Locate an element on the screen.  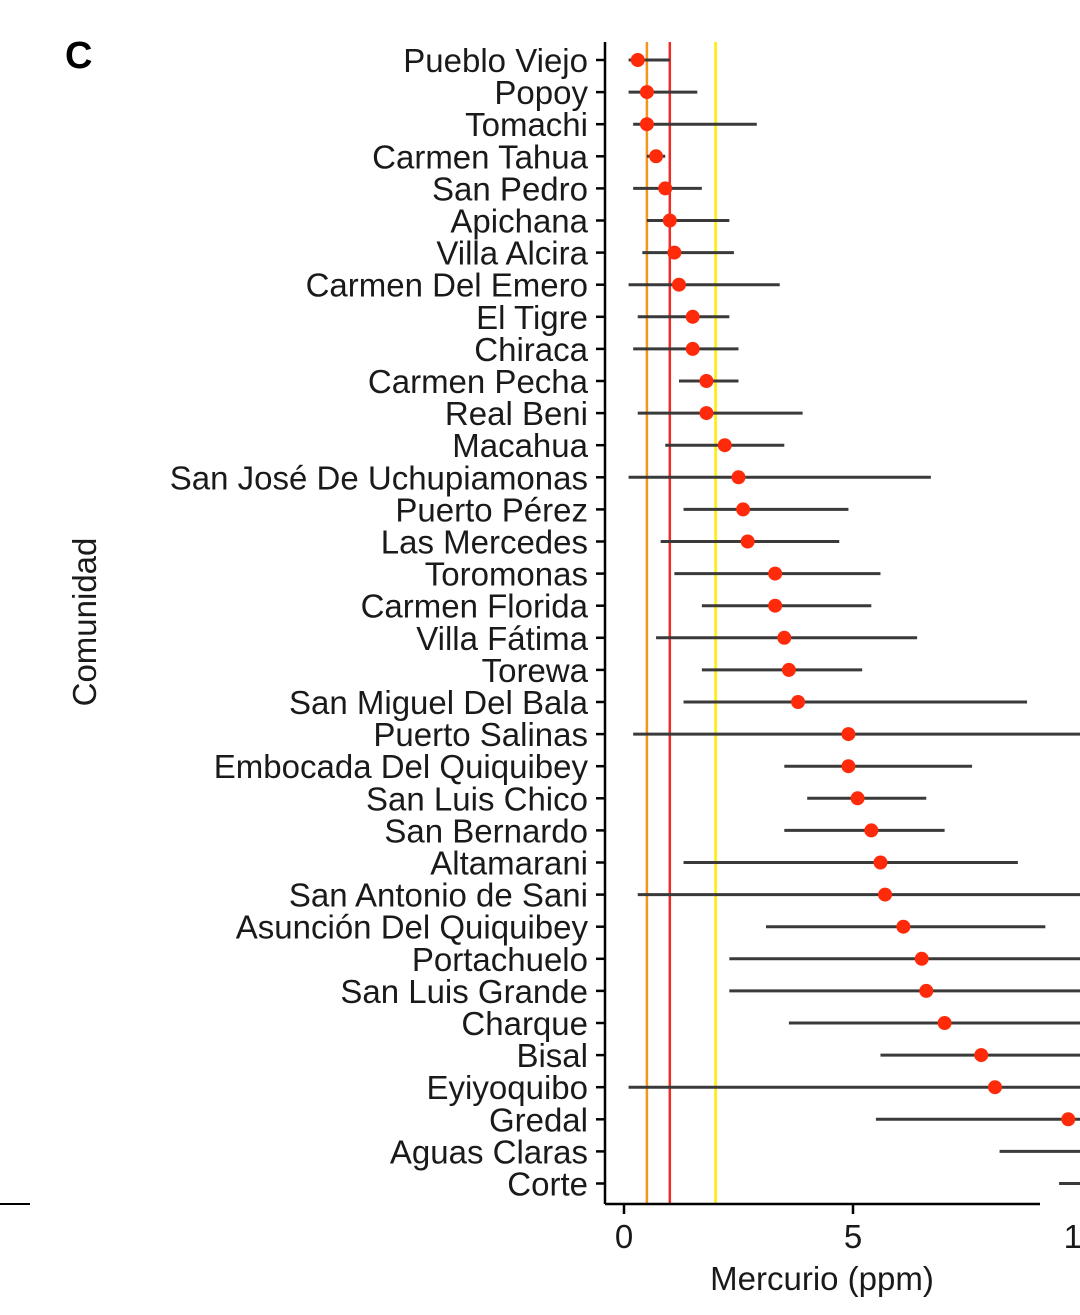
x-axis-ticks: 051015 is located at coordinates (847, 1229).